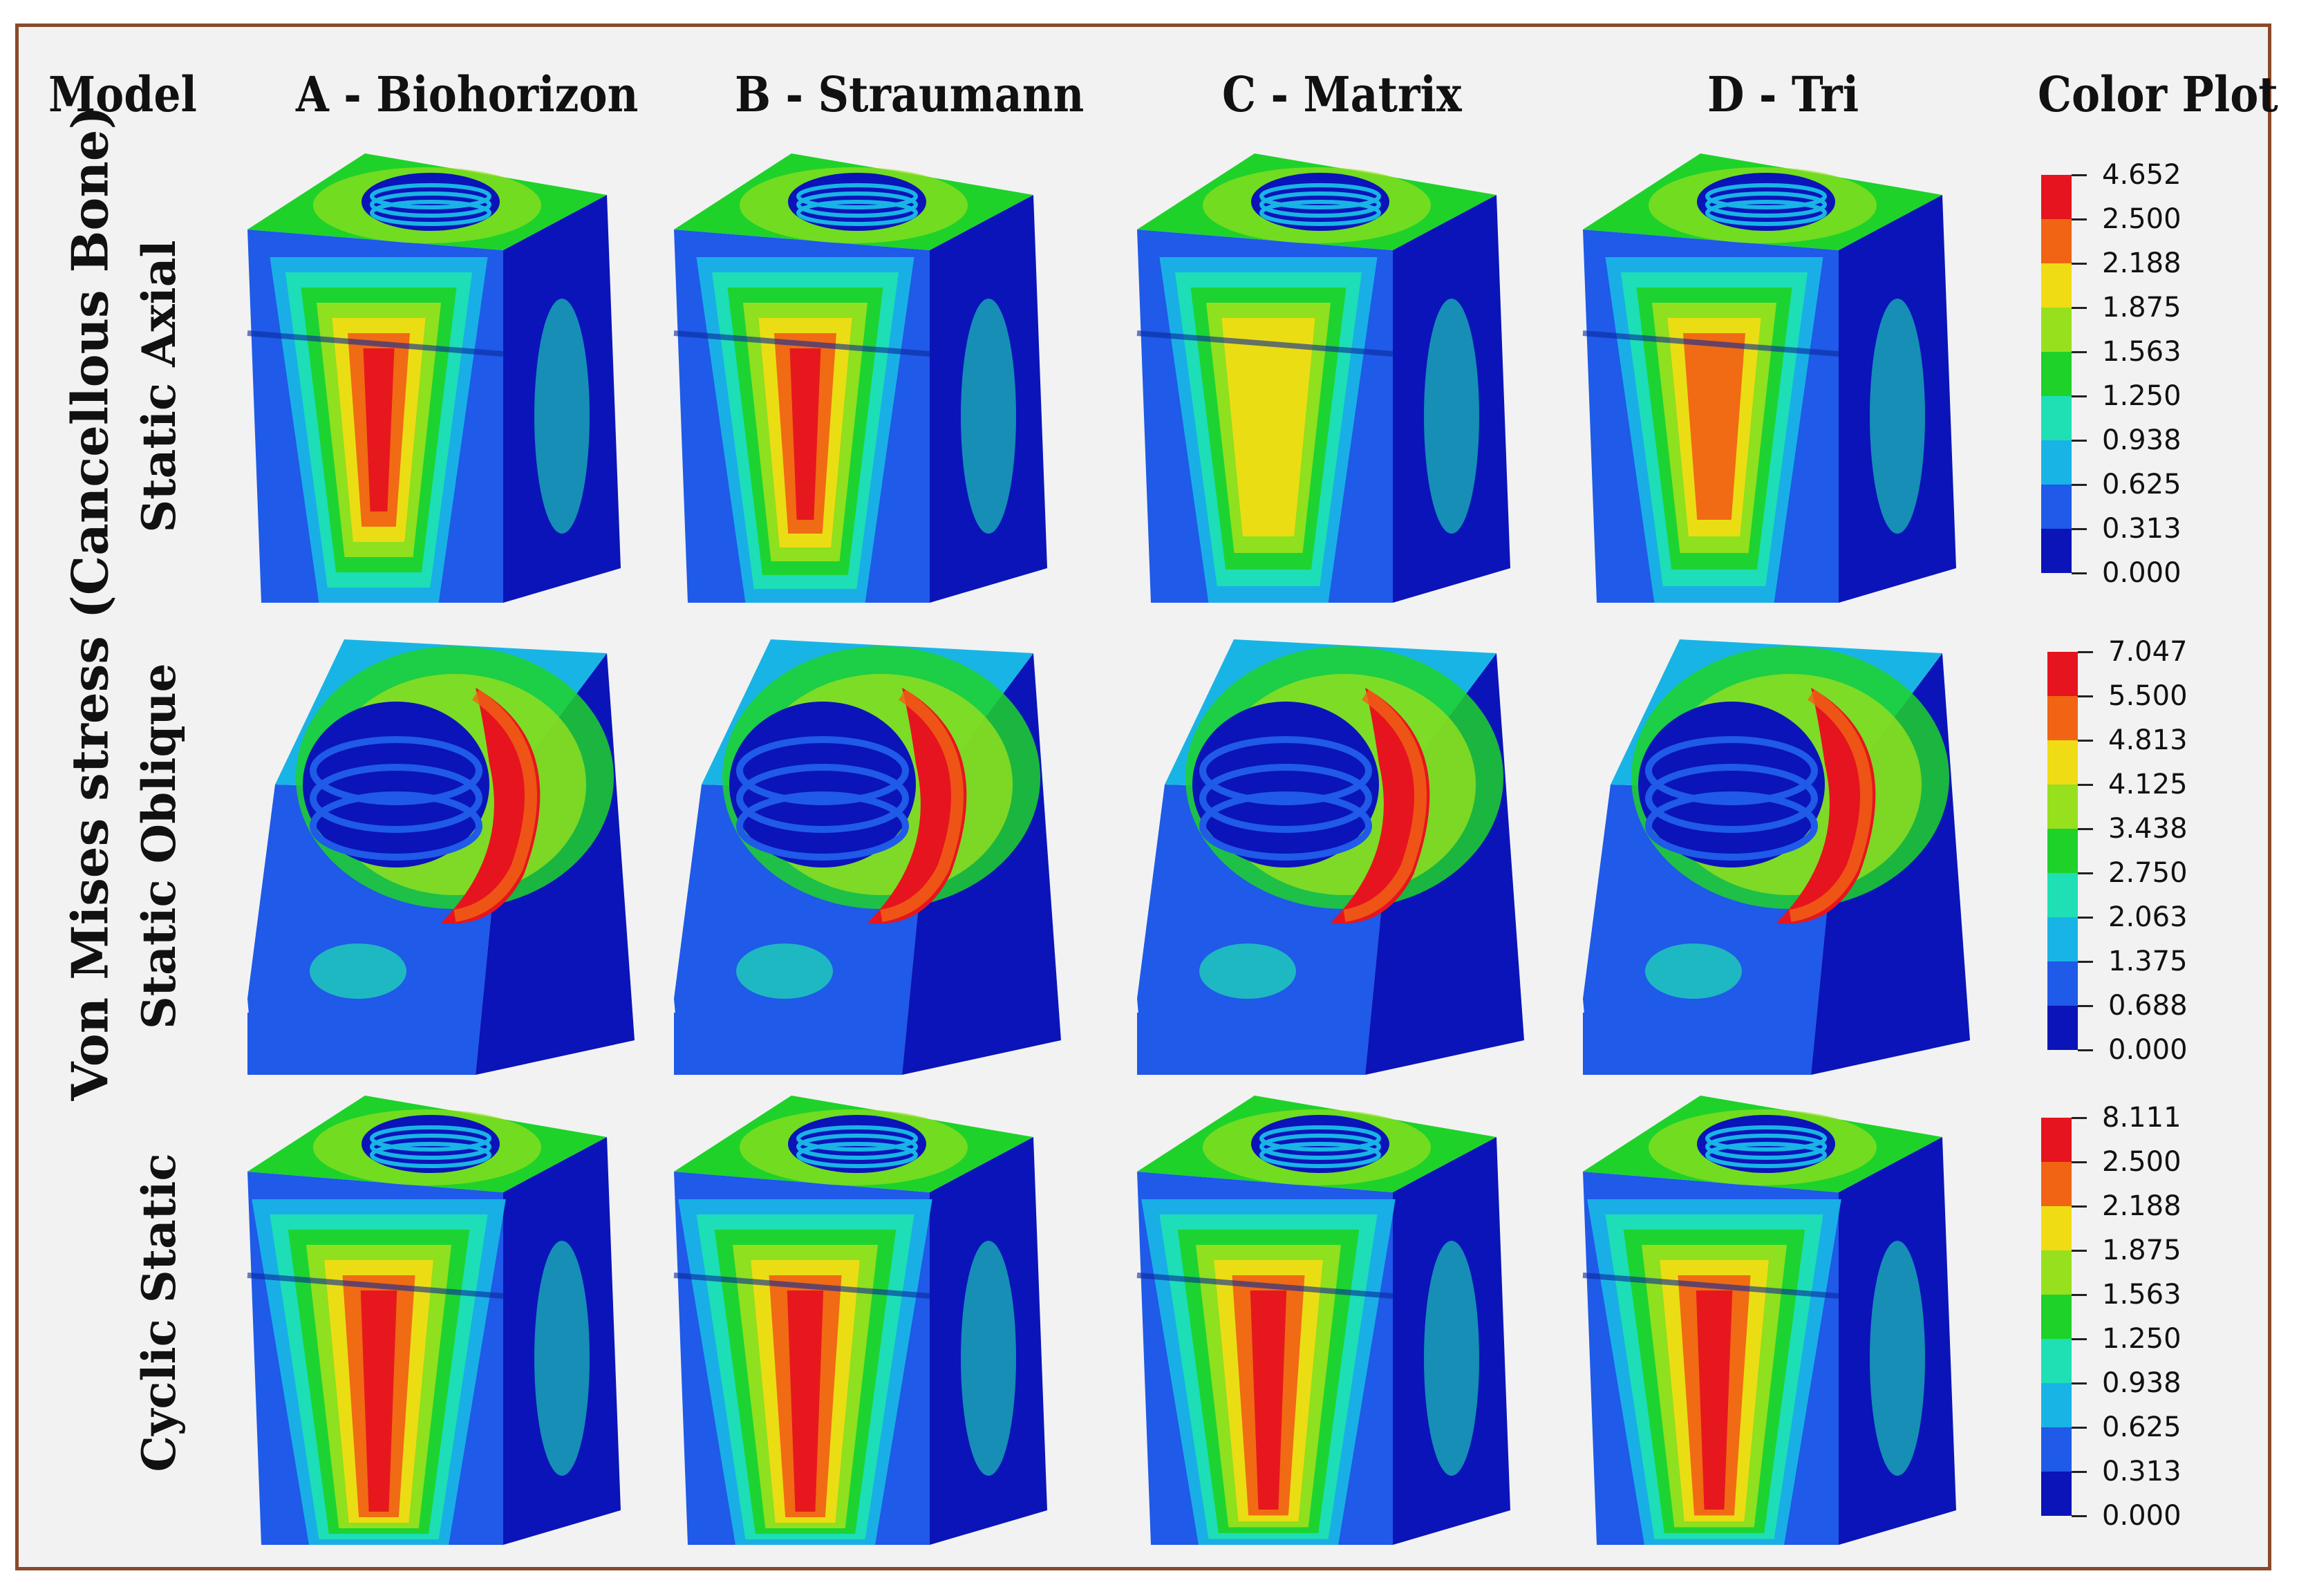 This screenshot has width=2299, height=1596. I want to click on stress-model-r2-c1, so click(860, 1320).